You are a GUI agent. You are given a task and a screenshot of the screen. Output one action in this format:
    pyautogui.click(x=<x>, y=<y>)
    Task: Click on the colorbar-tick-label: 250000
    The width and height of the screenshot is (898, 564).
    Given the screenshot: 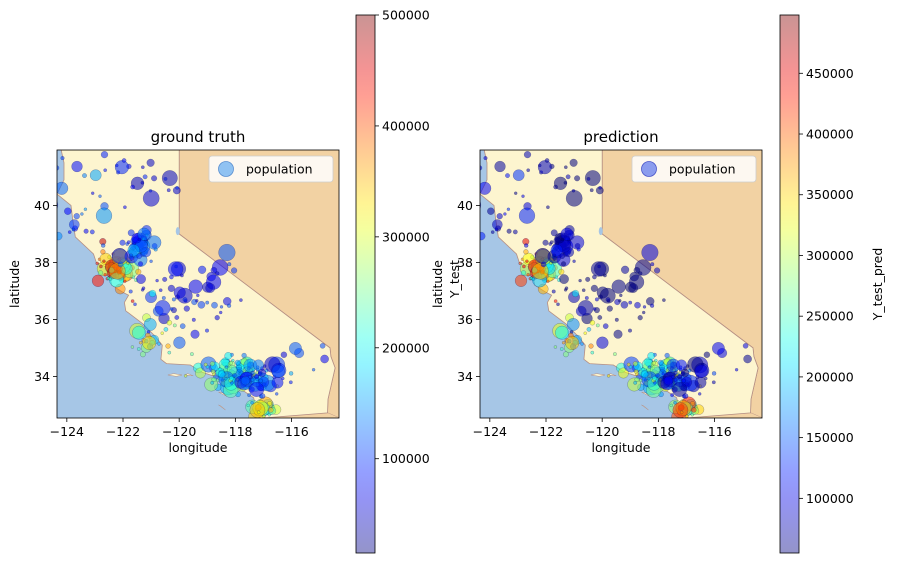 What is the action you would take?
    pyautogui.click(x=830, y=316)
    